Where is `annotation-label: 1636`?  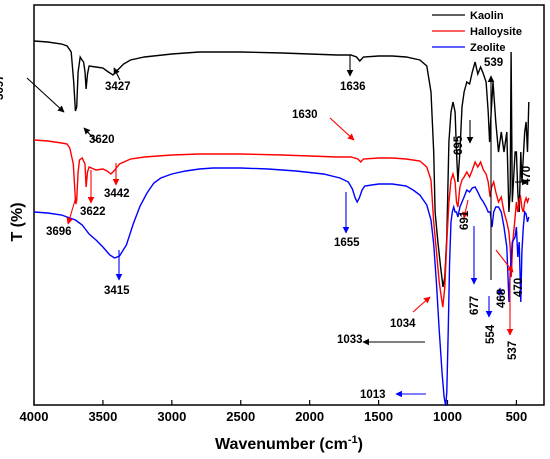
annotation-label: 1636 is located at coordinates (353, 87).